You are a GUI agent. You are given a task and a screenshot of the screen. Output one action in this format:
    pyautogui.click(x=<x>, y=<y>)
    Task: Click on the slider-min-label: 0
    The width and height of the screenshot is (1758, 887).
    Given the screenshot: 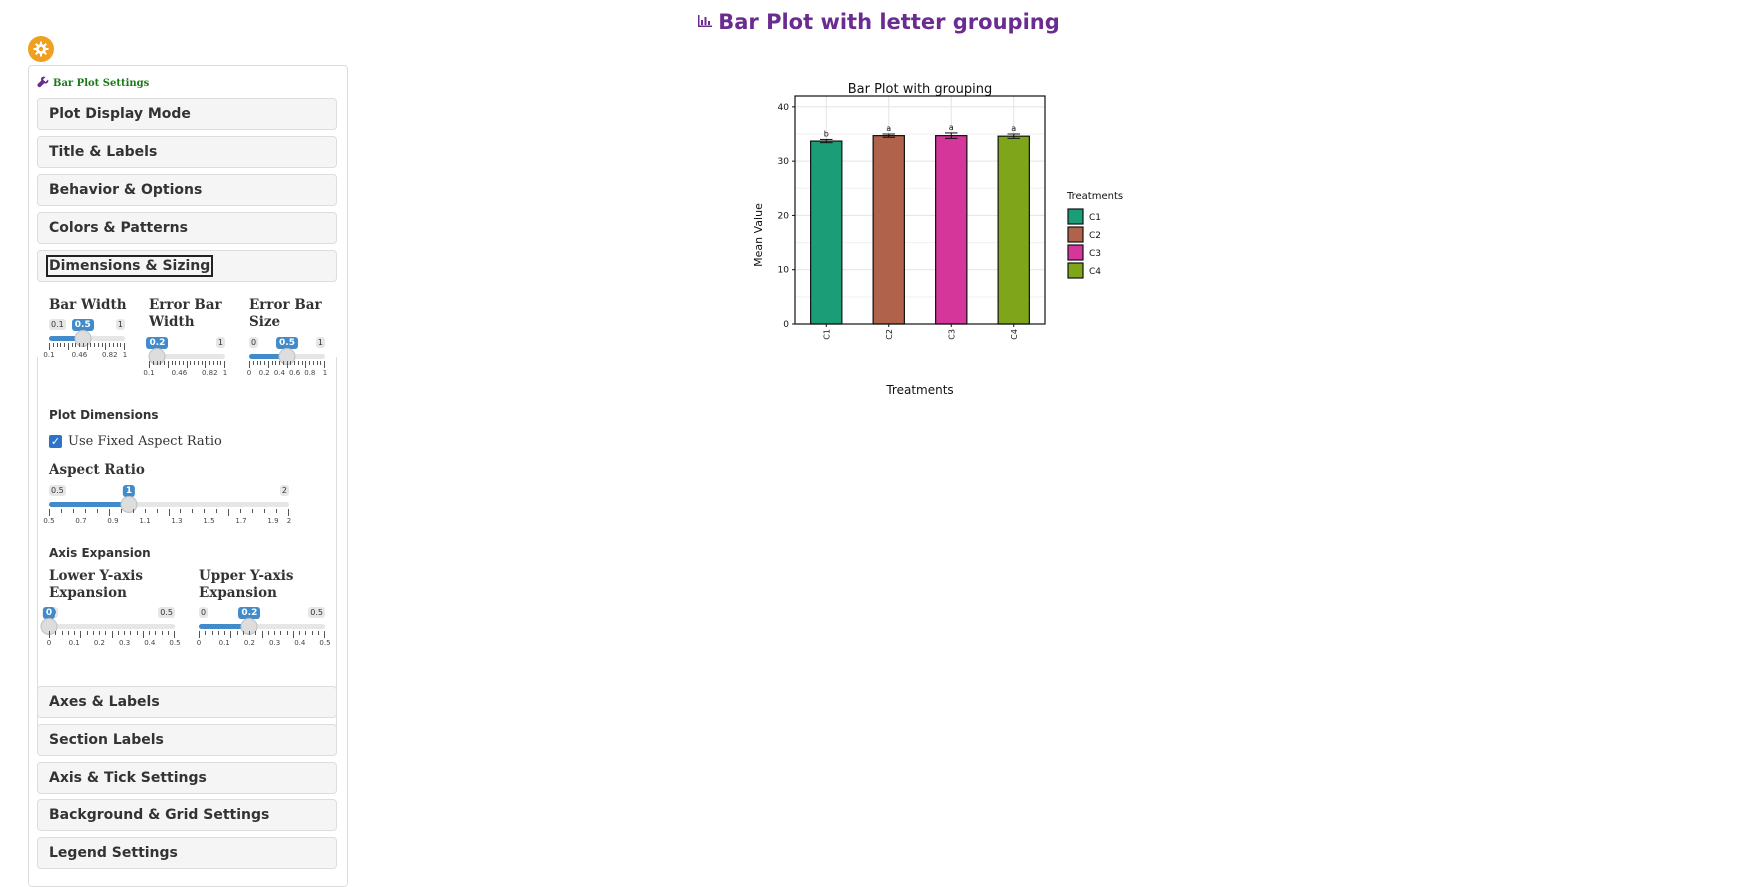 What is the action you would take?
    pyautogui.click(x=254, y=342)
    